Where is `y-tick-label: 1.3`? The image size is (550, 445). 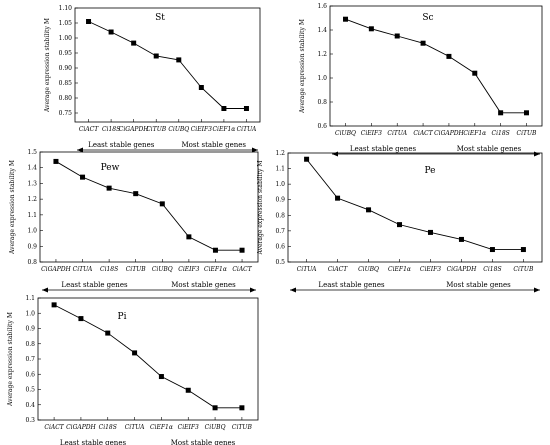
y-tick-label: 1.3 is located at coordinates (32, 183).